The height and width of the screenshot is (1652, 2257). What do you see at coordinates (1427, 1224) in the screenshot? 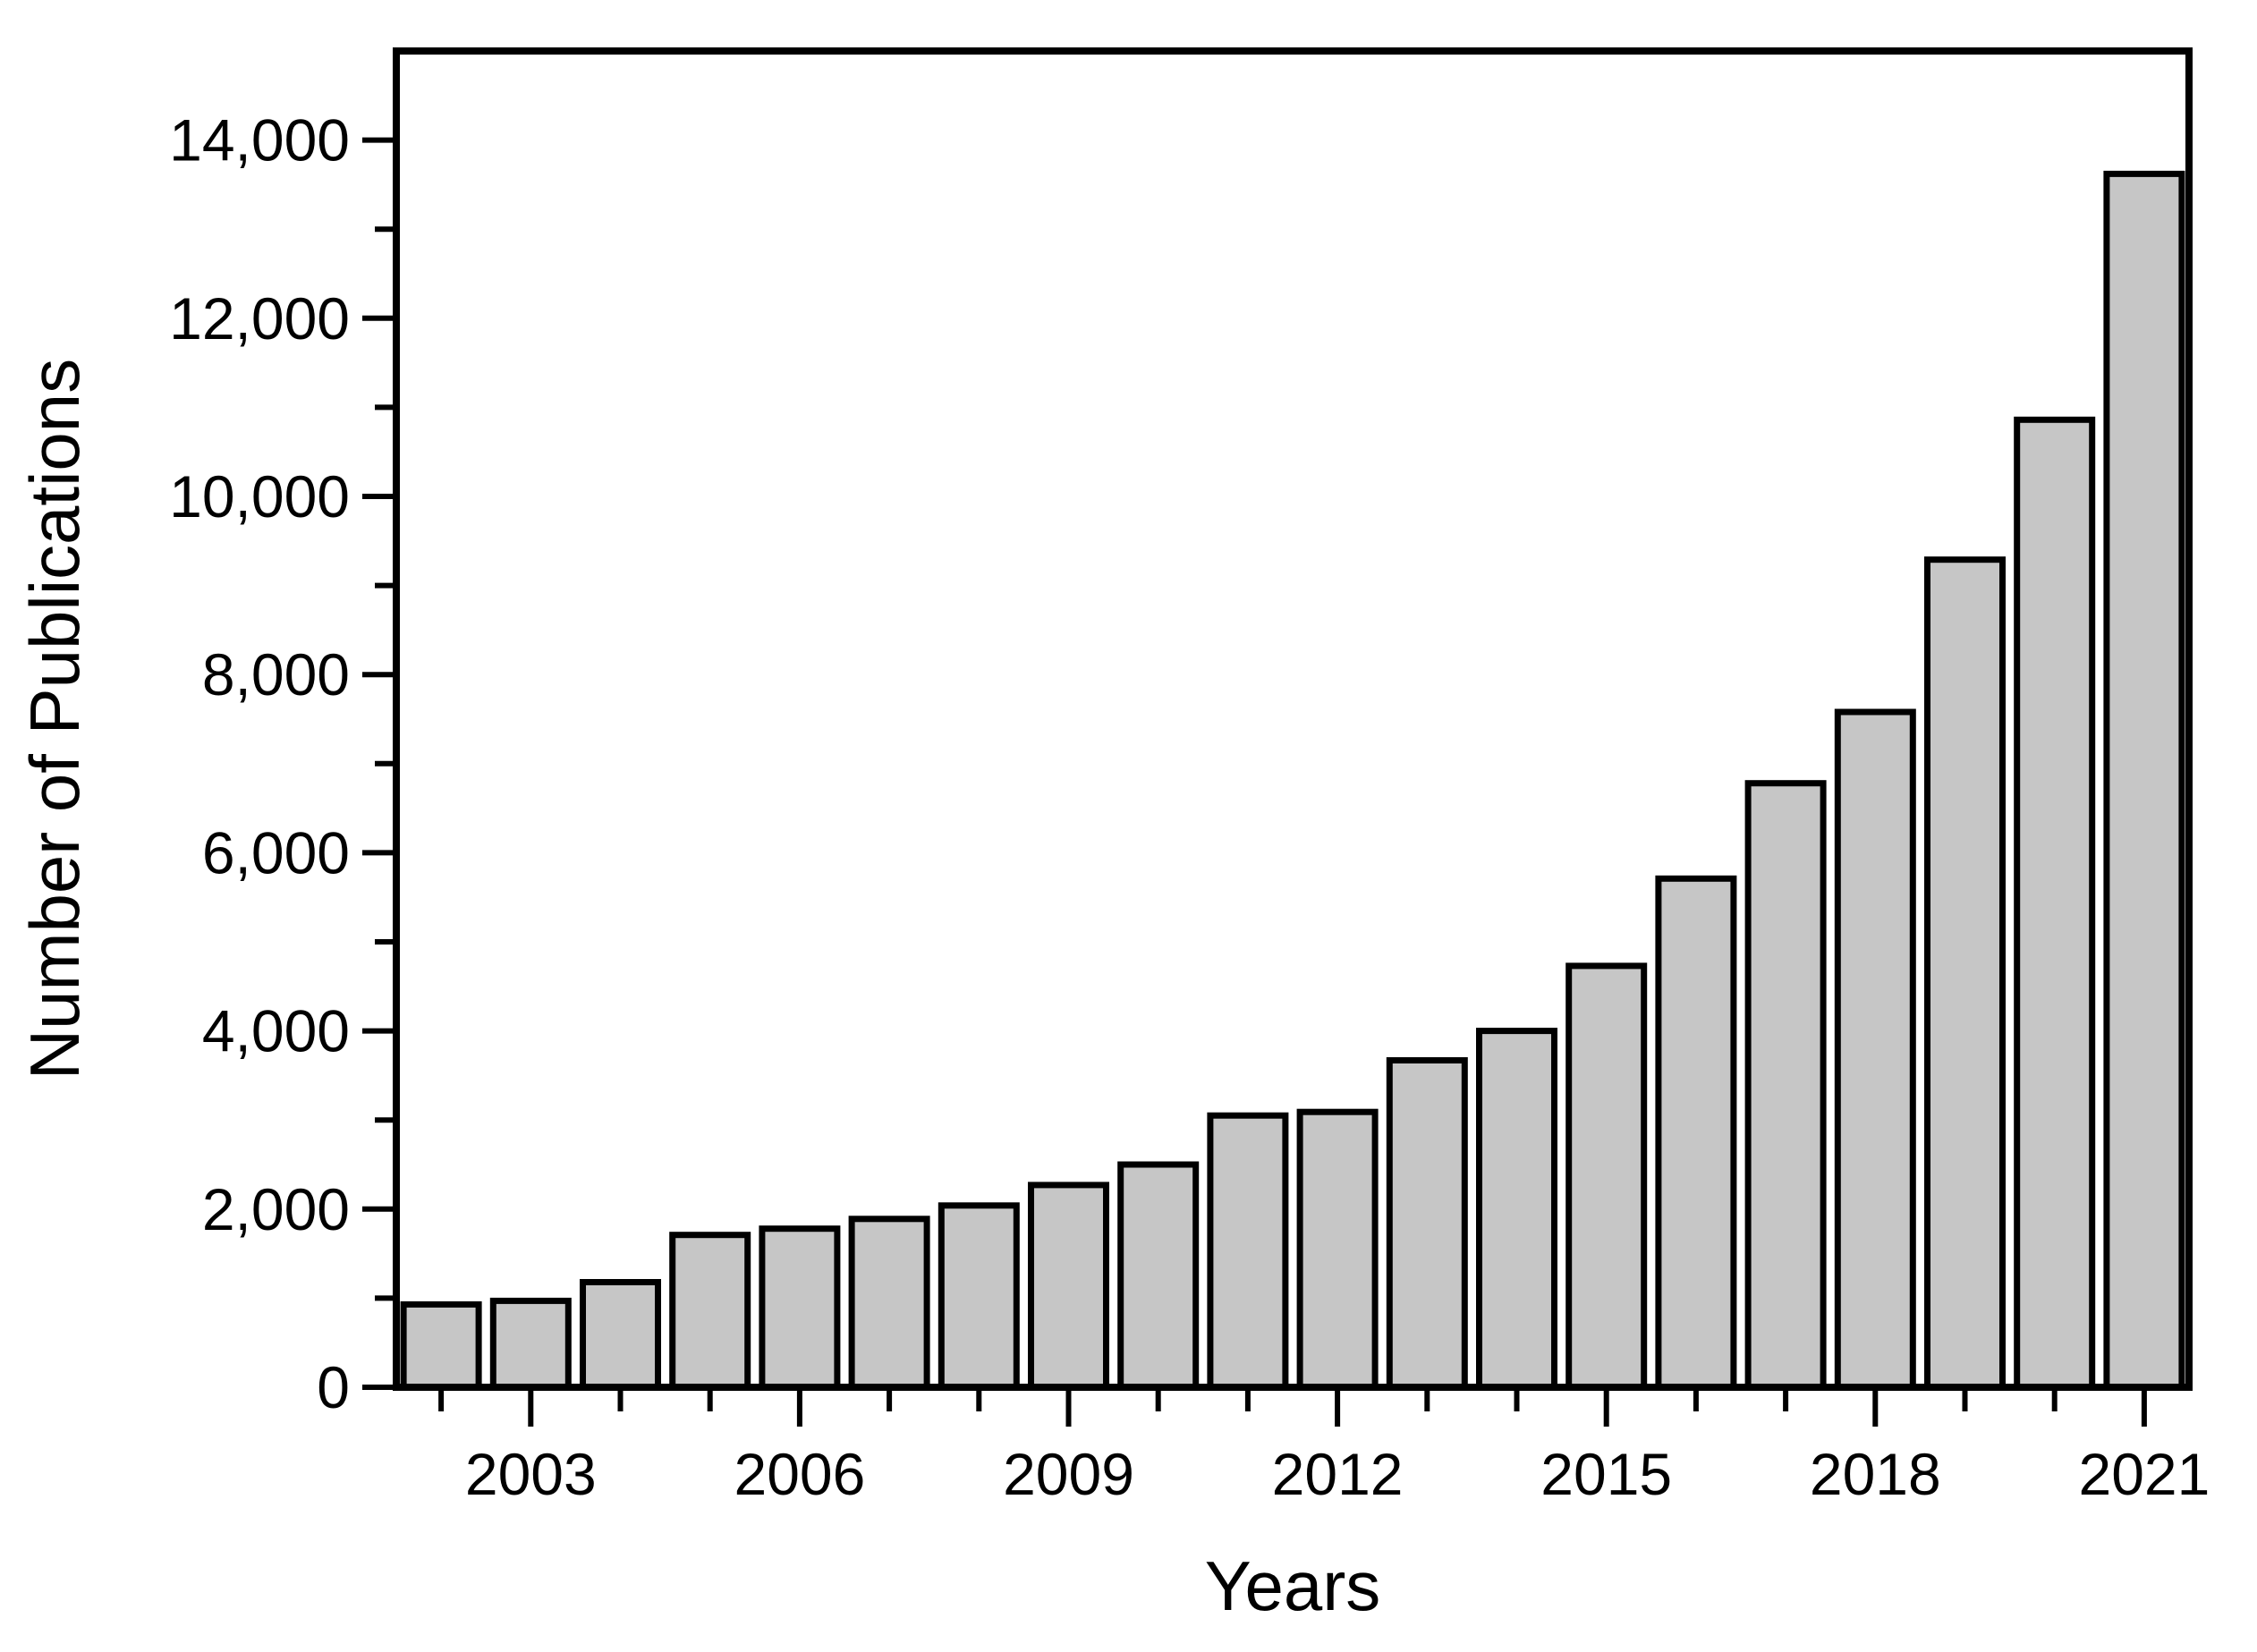
I see `bar-2013` at bounding box center [1427, 1224].